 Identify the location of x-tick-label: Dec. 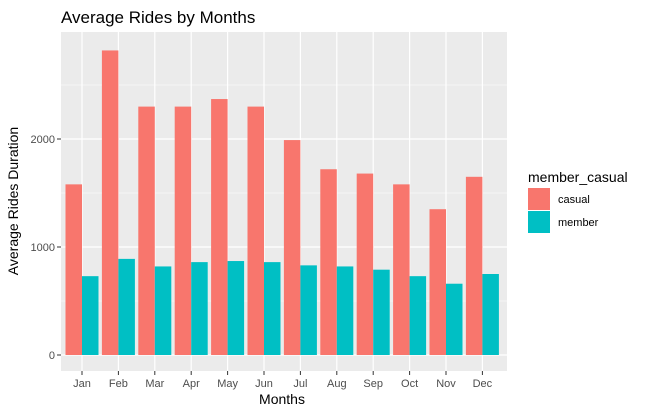
(483, 384).